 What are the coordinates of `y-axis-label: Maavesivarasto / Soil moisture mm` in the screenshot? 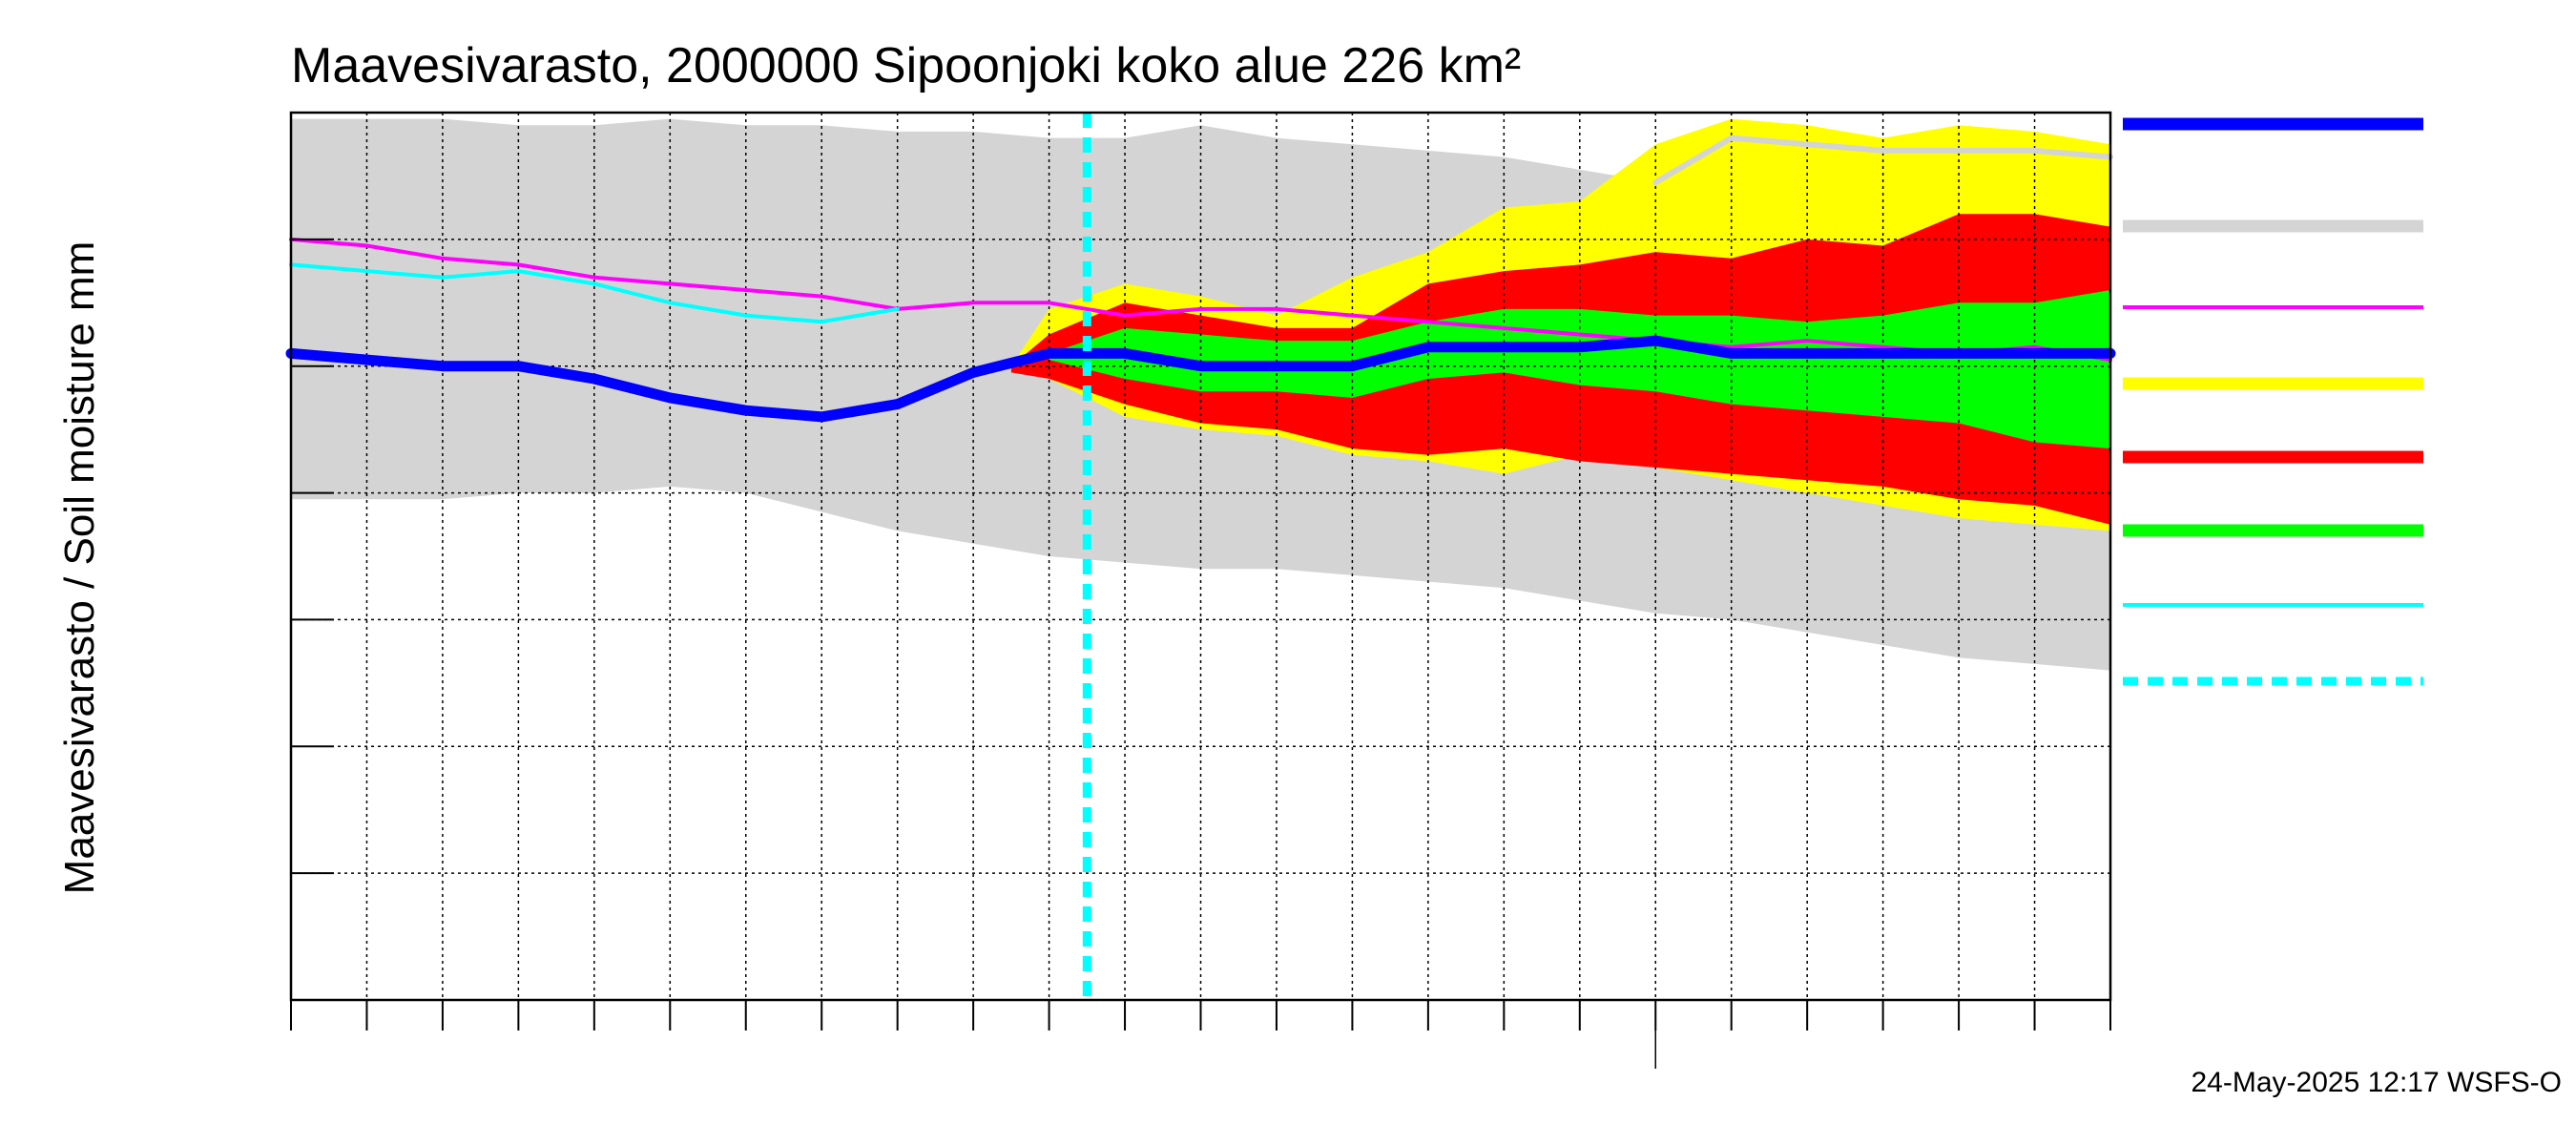 It's located at (79, 568).